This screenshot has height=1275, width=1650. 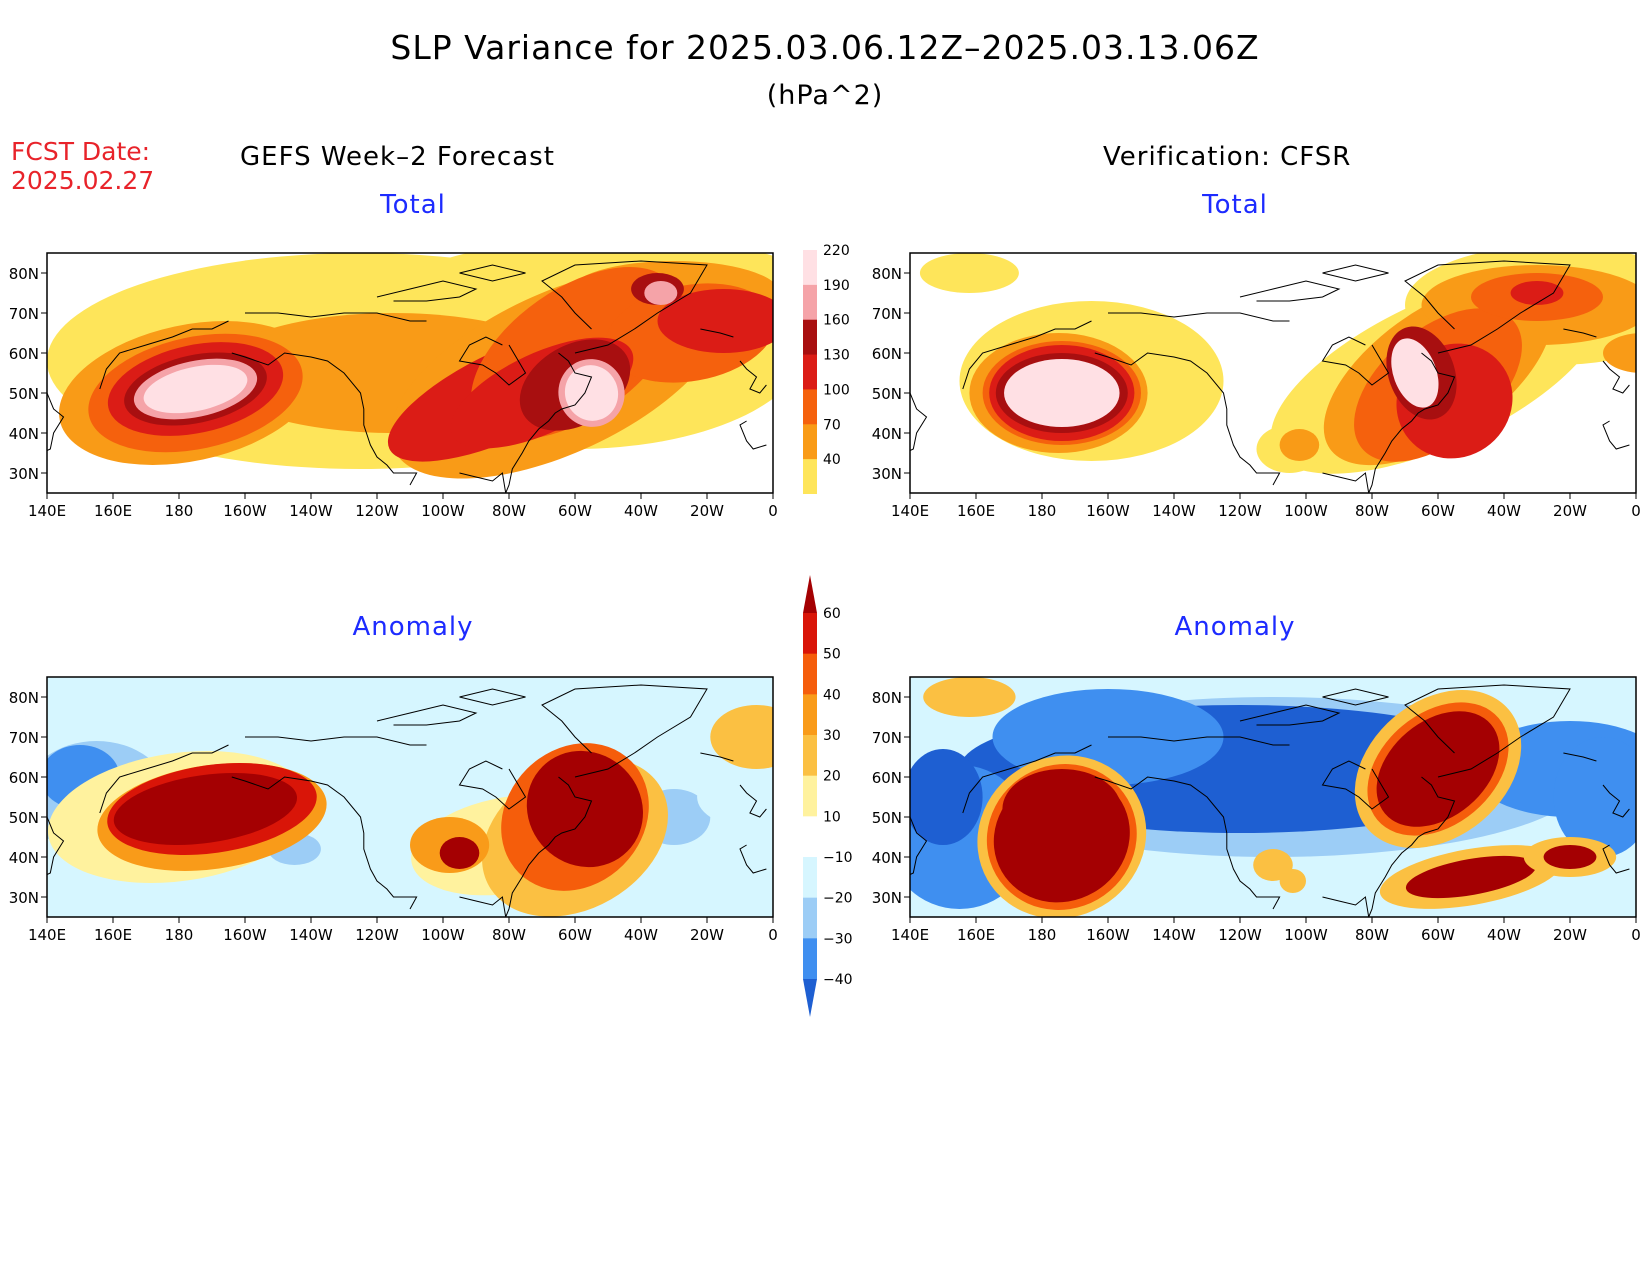 I want to click on panel-title-cfsr-anomaly: Anomaly, so click(x=1235, y=627).